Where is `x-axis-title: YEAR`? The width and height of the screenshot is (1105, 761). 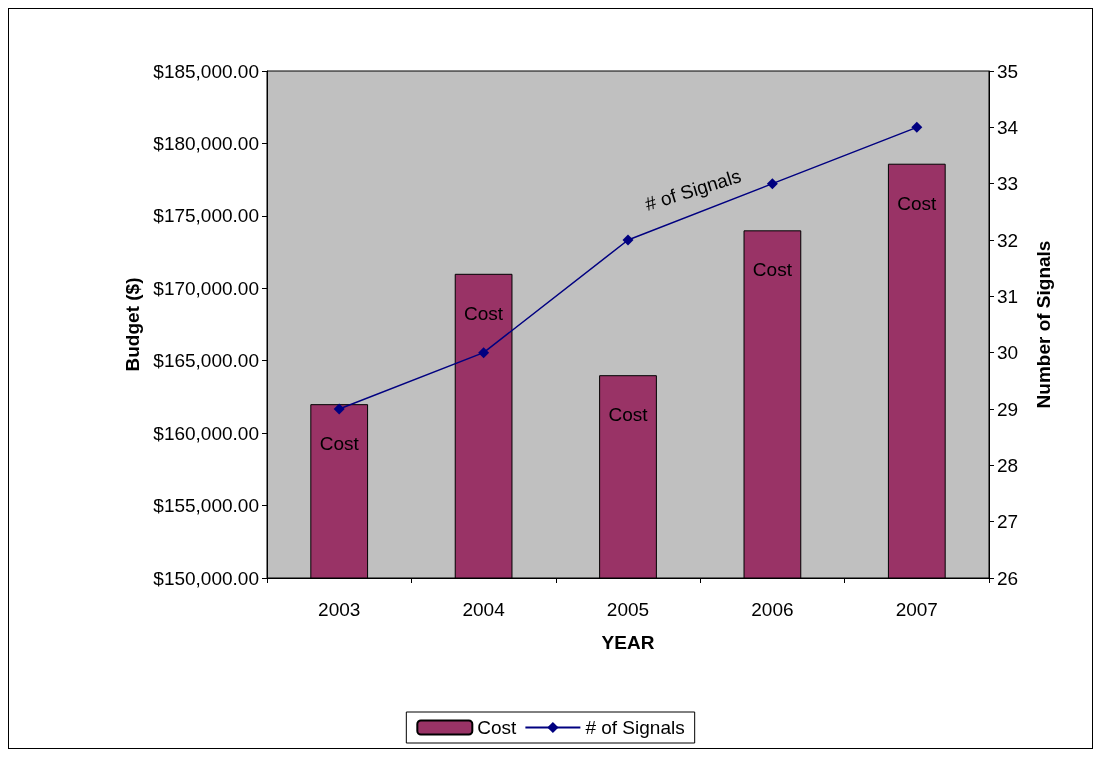 x-axis-title: YEAR is located at coordinates (628, 642).